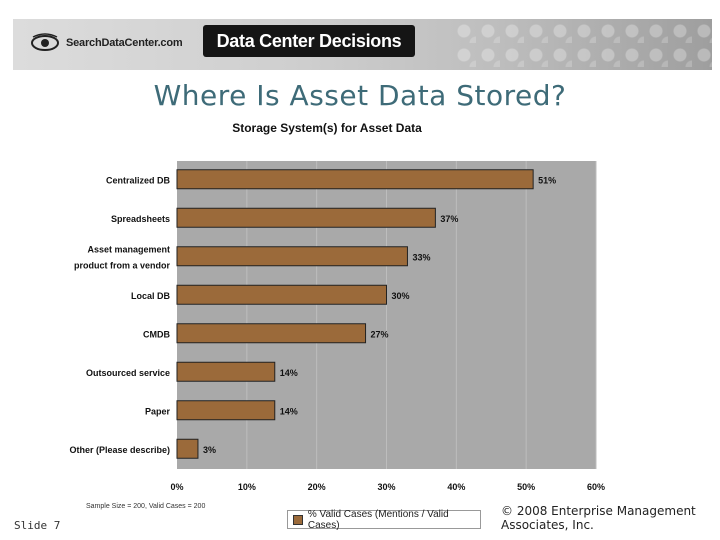 The width and height of the screenshot is (720, 540). Describe the element at coordinates (119, 450) in the screenshot. I see `category-label: Other (Please describe)` at that location.